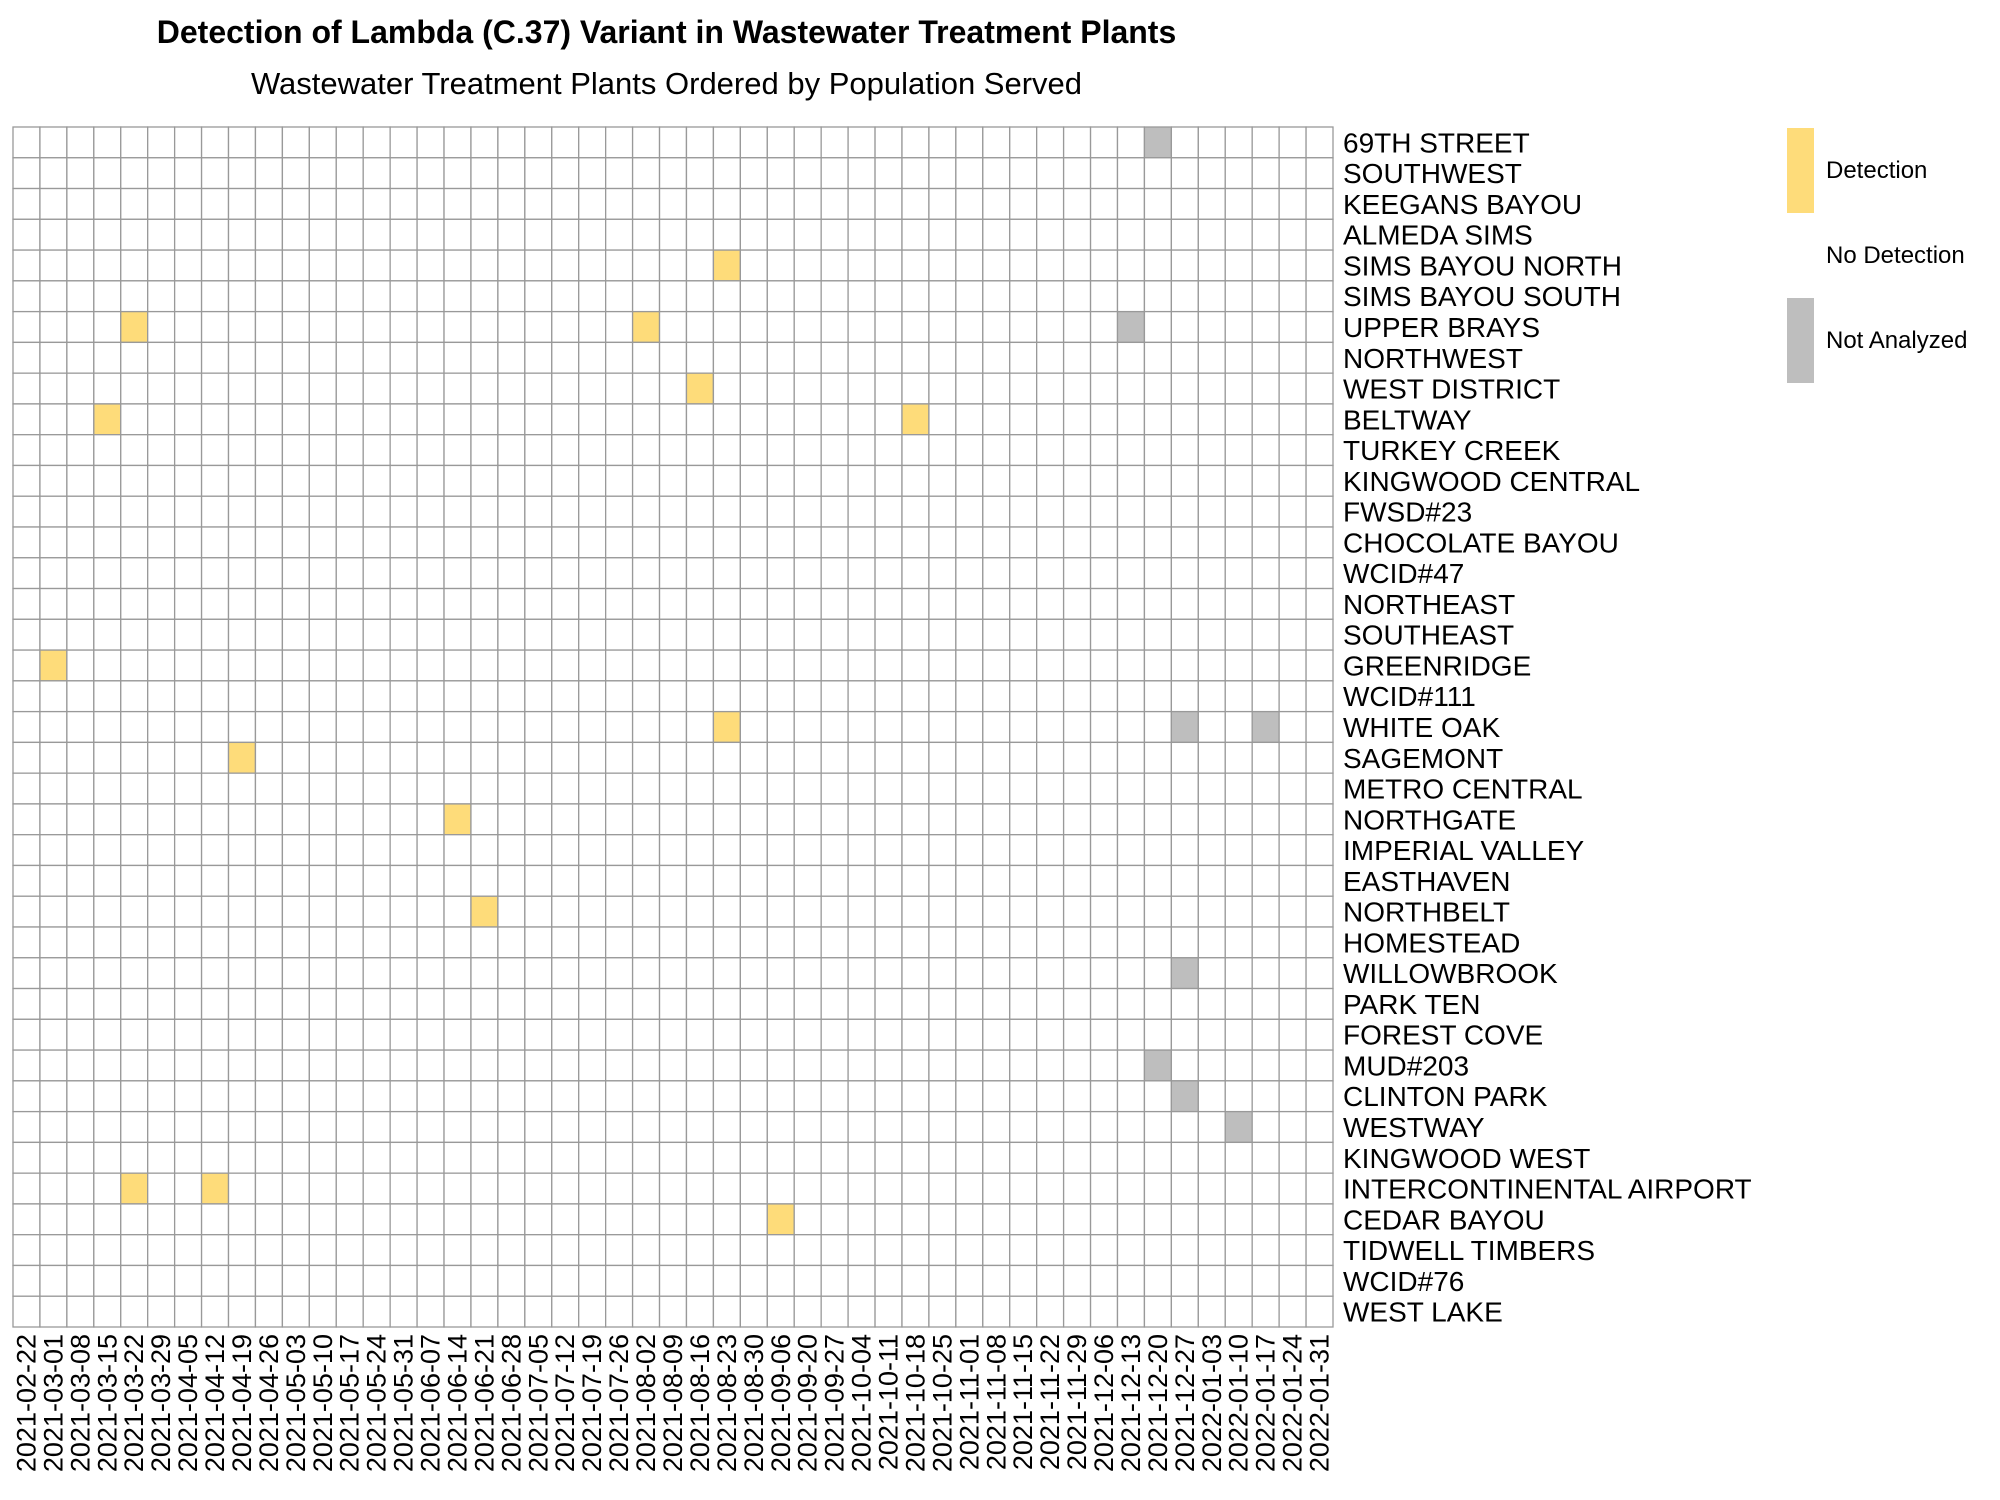 The height and width of the screenshot is (1500, 2000). Describe the element at coordinates (1469, 1250) in the screenshot. I see `y-tick-label-tidwell-timbers: TIDWELL TIMBERS` at that location.